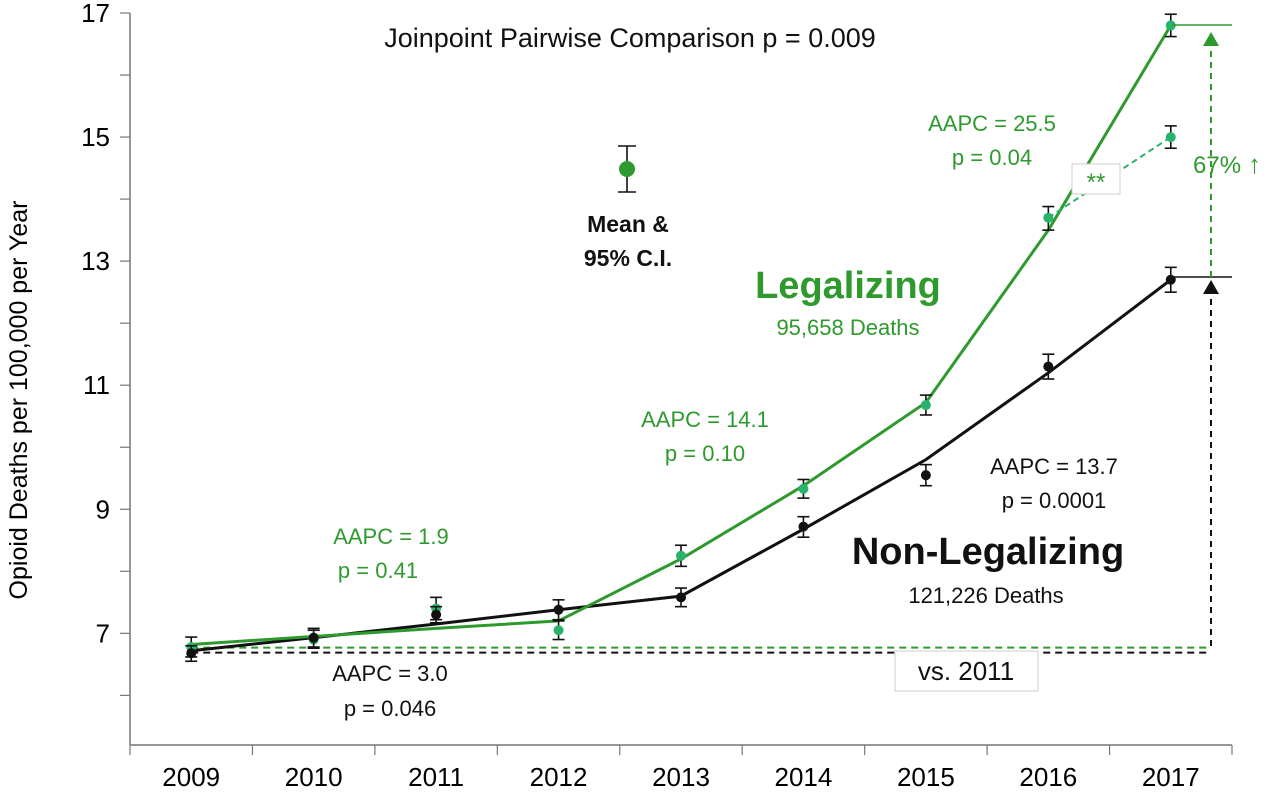  What do you see at coordinates (992, 123) in the screenshot?
I see `aapc-green-3-line1: AAPC = 25.5` at bounding box center [992, 123].